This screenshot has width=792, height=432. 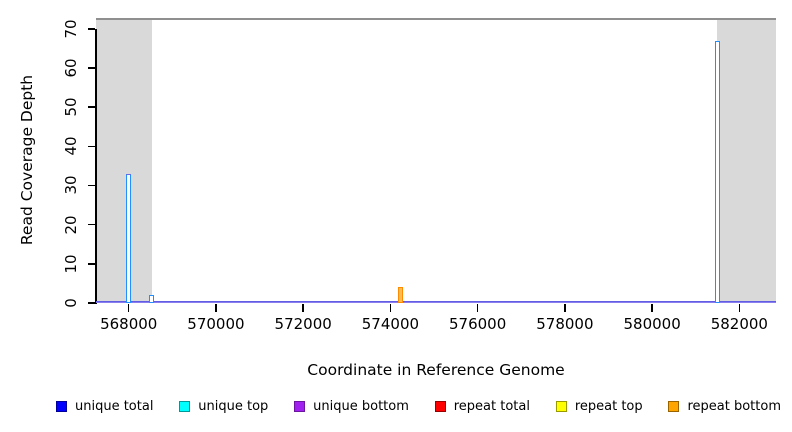 What do you see at coordinates (565, 324) in the screenshot?
I see `x-tick-label: 578000` at bounding box center [565, 324].